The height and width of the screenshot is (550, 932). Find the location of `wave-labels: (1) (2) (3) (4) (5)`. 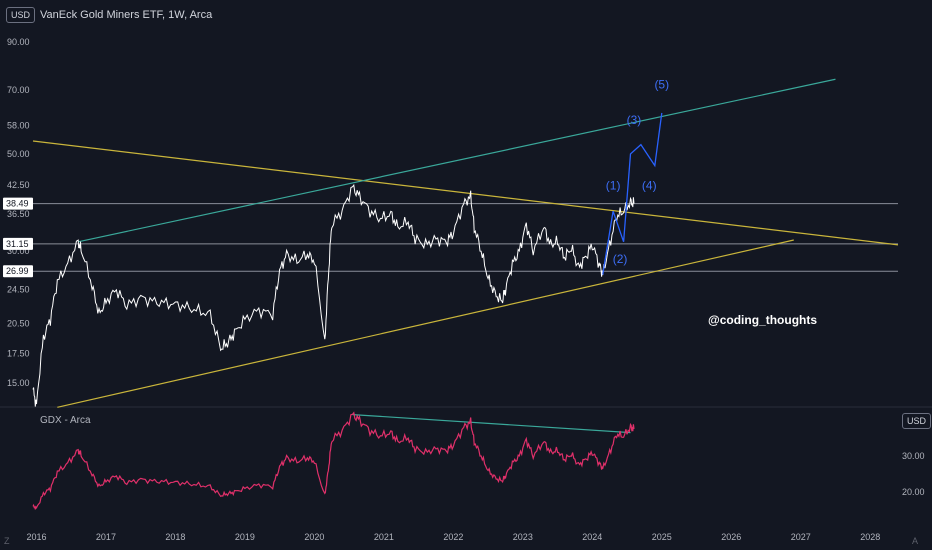

wave-labels: (1) (2) (3) (4) (5) is located at coordinates (637, 171).